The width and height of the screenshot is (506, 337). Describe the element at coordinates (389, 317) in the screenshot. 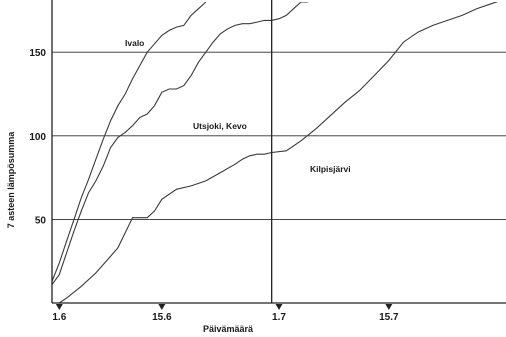

I see `x-tick-label: 15.7` at that location.